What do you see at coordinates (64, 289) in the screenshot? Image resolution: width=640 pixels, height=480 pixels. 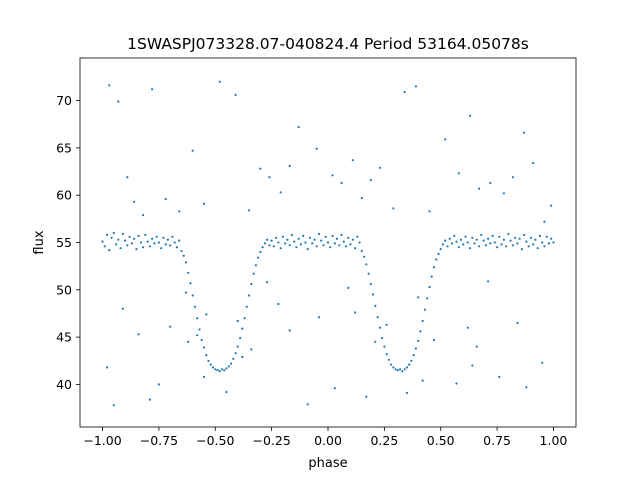 I see `y-tick-label: 50` at bounding box center [64, 289].